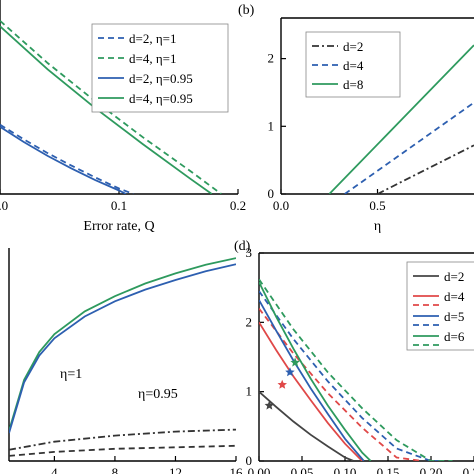  Describe the element at coordinates (259, 469) in the screenshot. I see `x-tick-label: 0.00` at that location.